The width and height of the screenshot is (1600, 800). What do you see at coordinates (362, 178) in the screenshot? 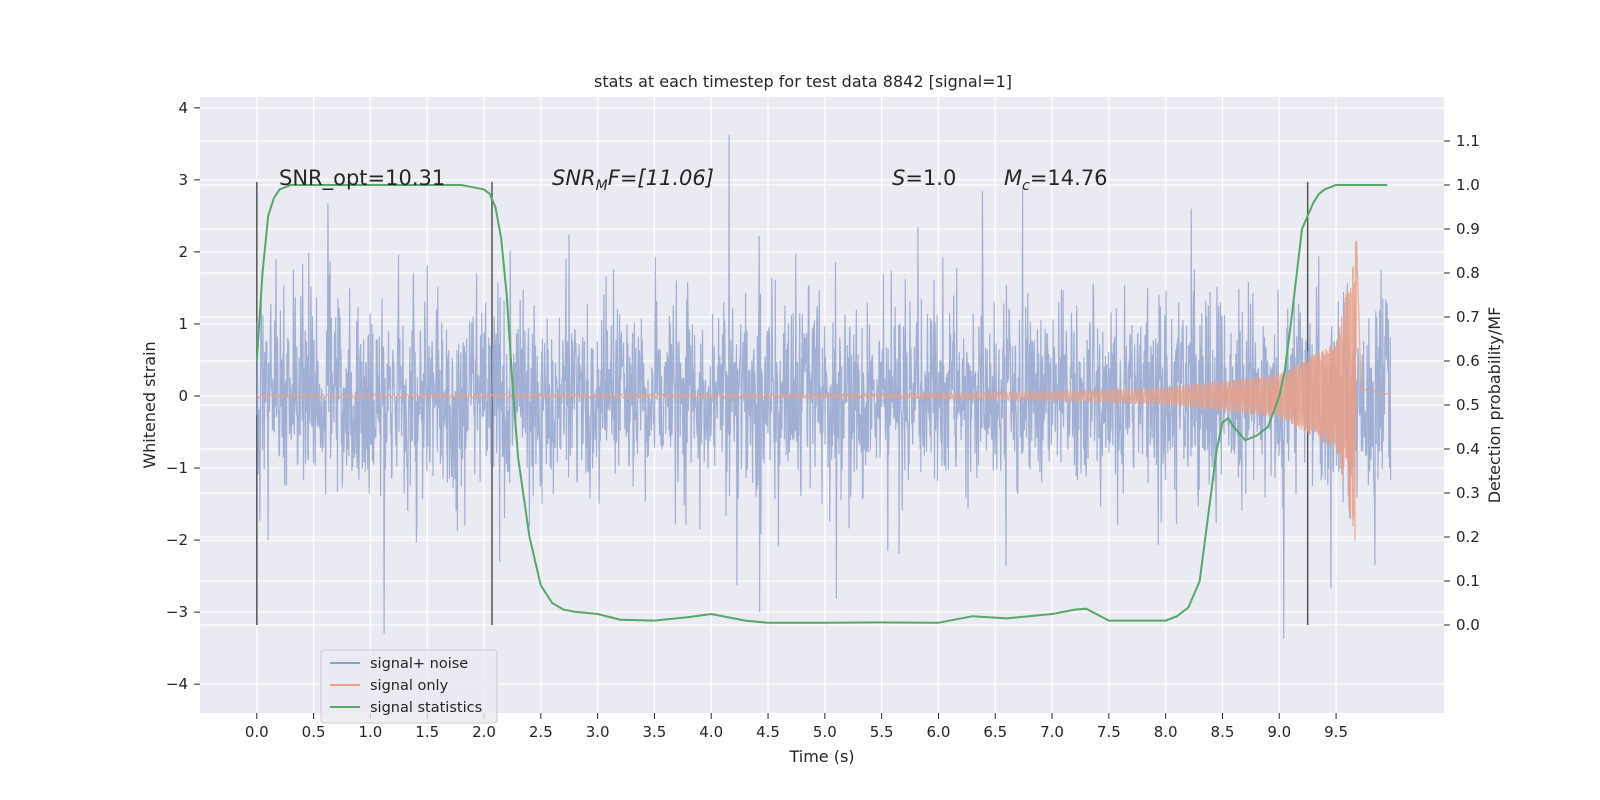
I see `annotation-snr-opt: SNR_opt=10.31` at bounding box center [362, 178].